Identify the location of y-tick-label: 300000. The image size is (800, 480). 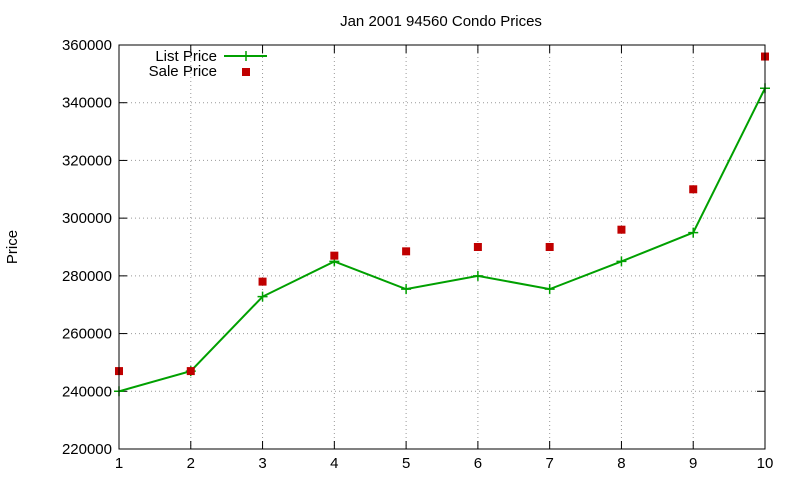
(87, 218).